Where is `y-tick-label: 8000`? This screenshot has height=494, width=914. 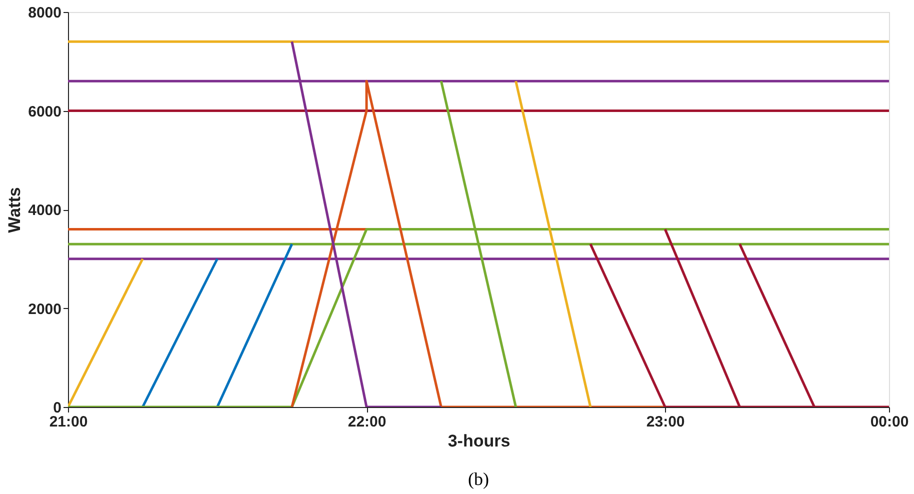
y-tick-label: 8000 is located at coordinates (45, 13).